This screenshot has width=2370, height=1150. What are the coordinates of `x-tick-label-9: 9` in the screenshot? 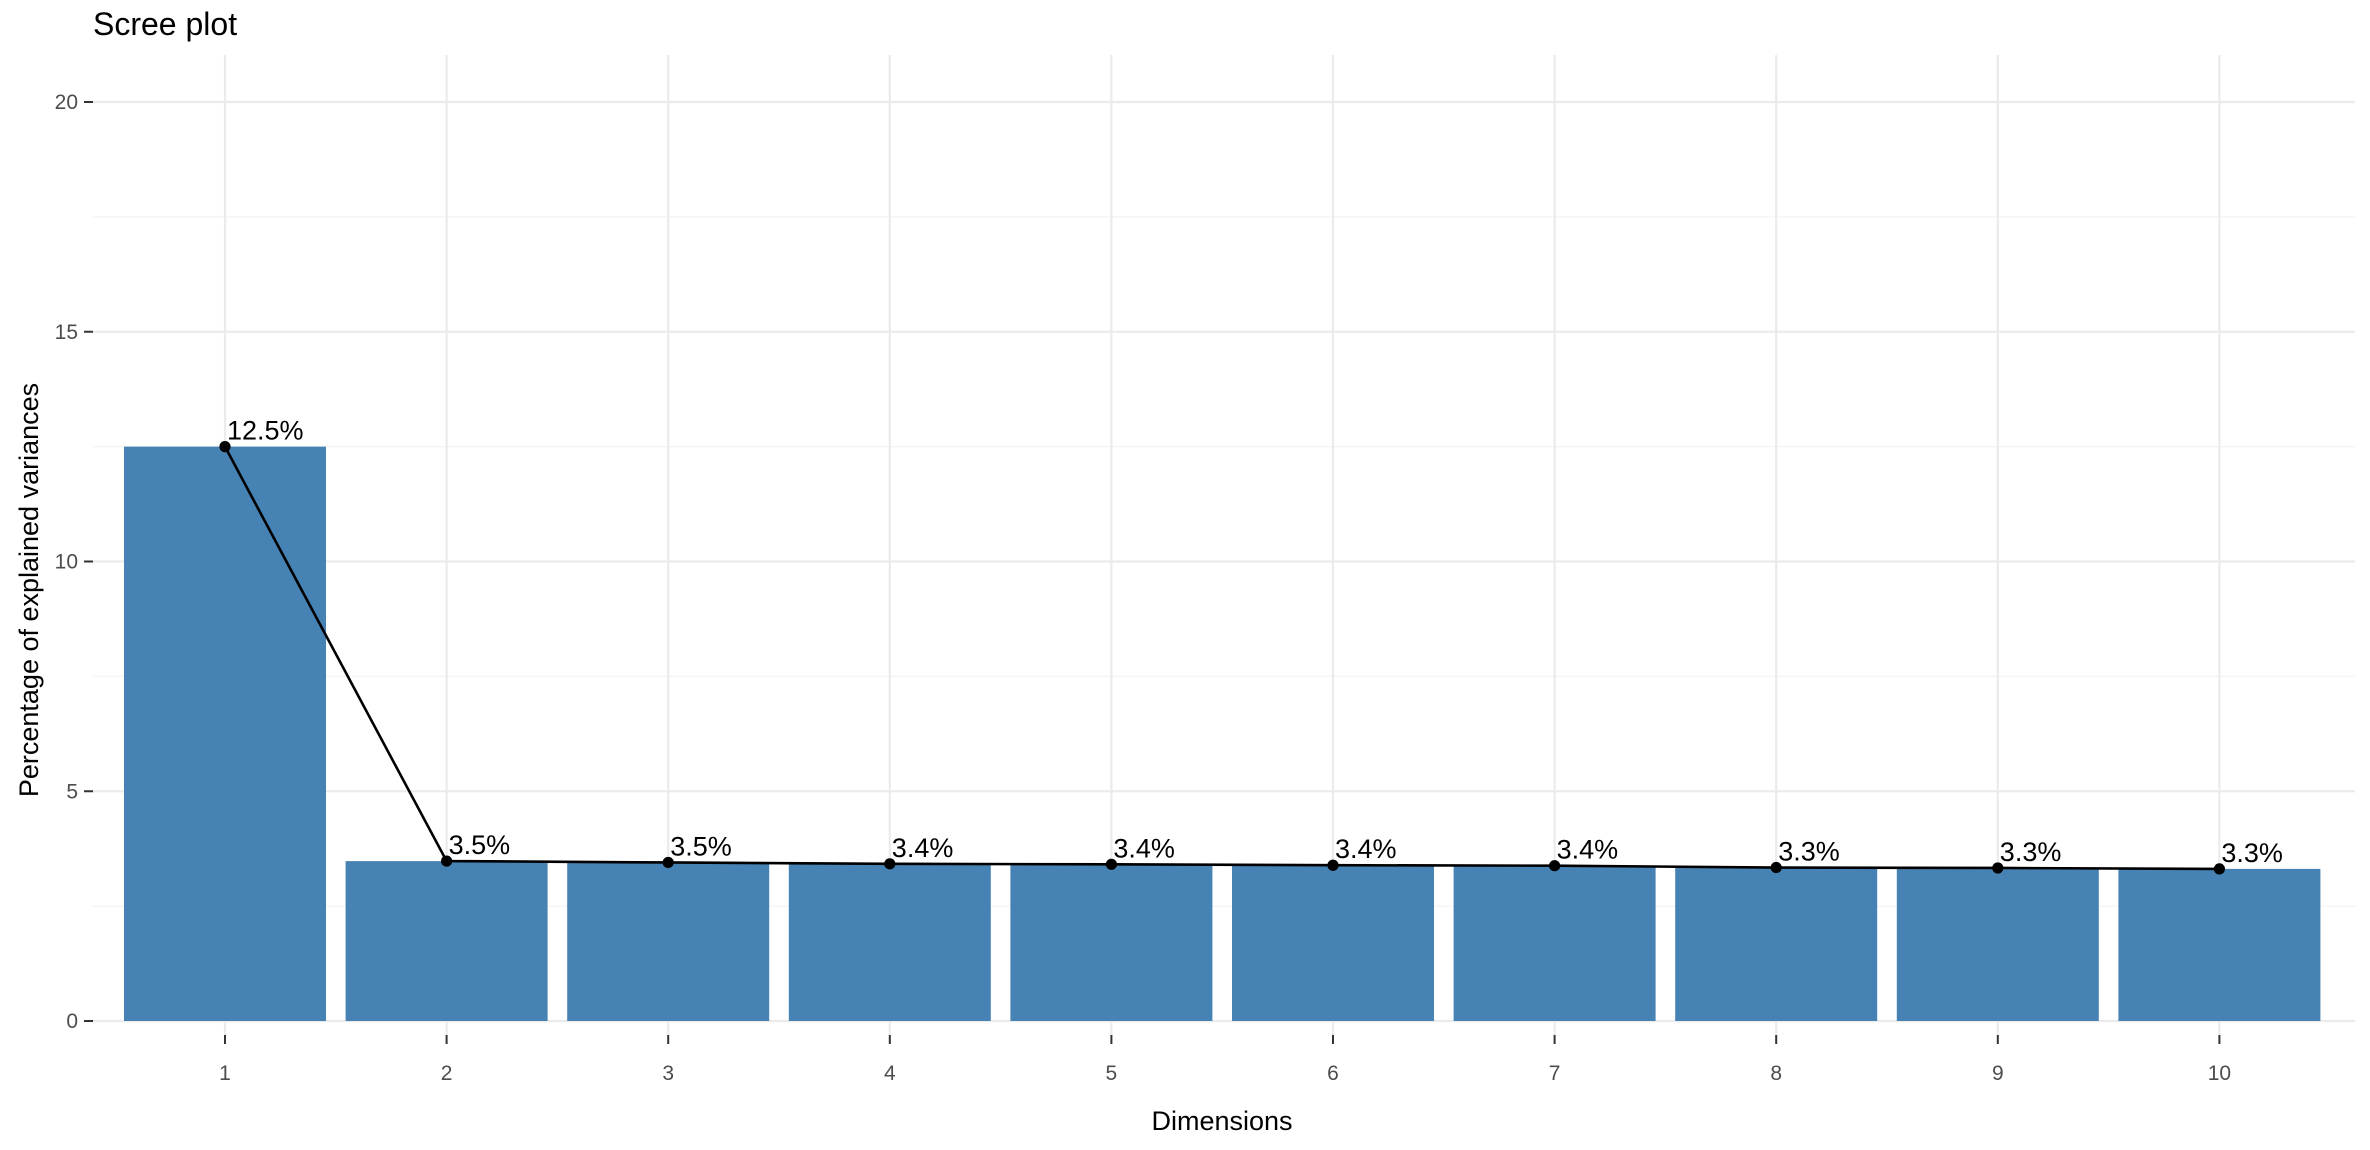 It's located at (1998, 1073).